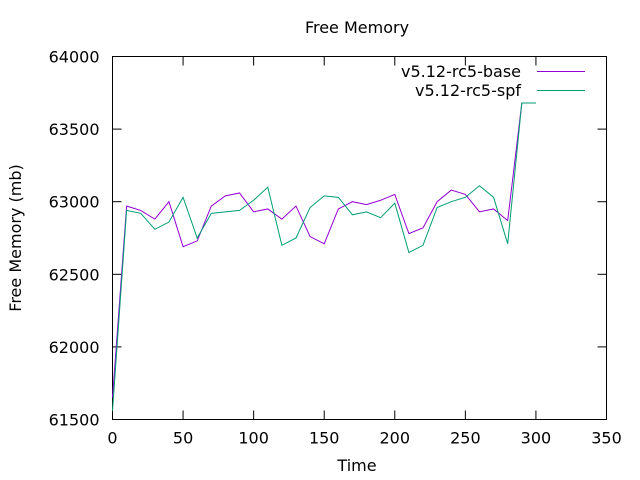 The height and width of the screenshot is (480, 640). Describe the element at coordinates (112, 438) in the screenshot. I see `x-tick-label: 0` at that location.